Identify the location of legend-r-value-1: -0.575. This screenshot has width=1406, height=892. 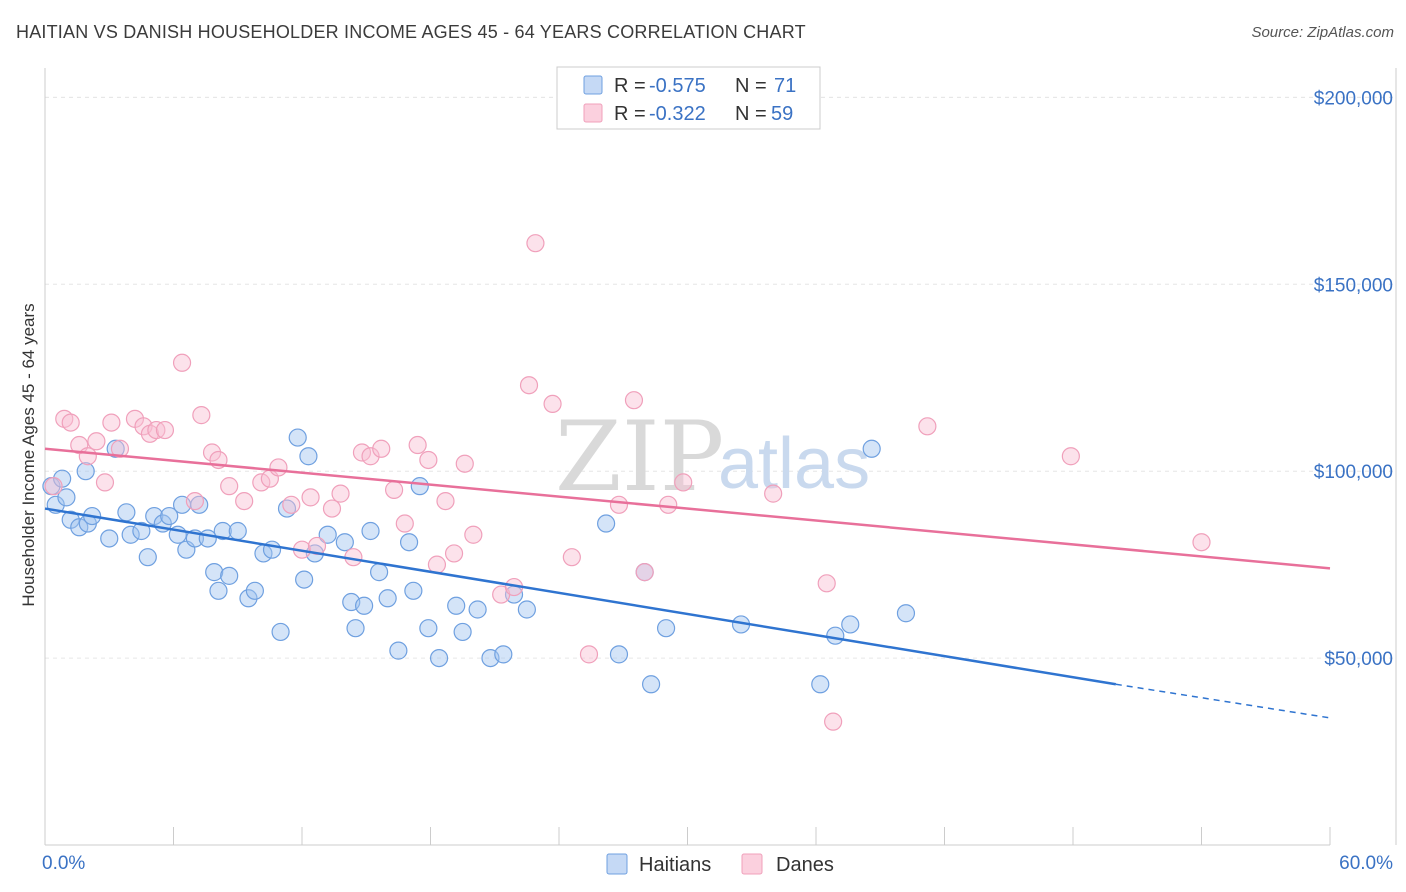
(677, 86).